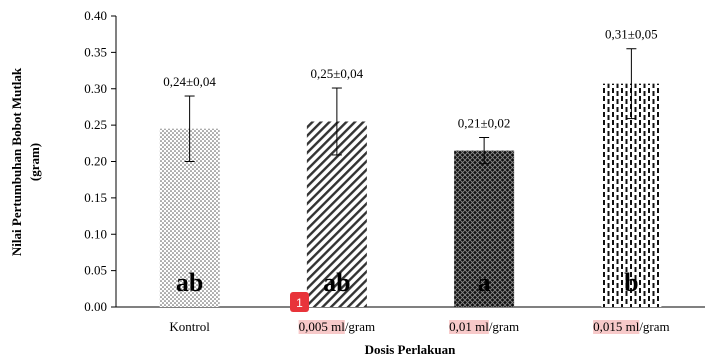 The height and width of the screenshot is (360, 705). Describe the element at coordinates (631, 282) in the screenshot. I see `significance-letter: b` at that location.